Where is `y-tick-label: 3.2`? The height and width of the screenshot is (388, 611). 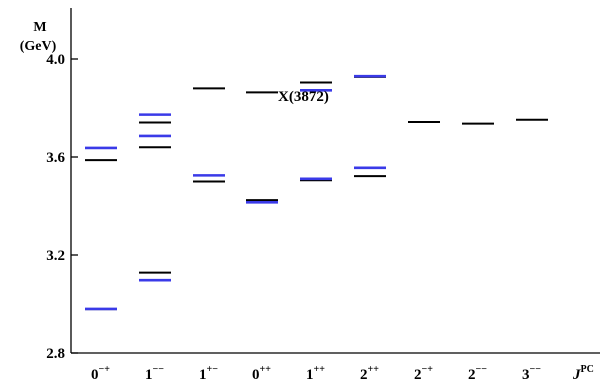
y-tick-label: 3.2 is located at coordinates (55, 256).